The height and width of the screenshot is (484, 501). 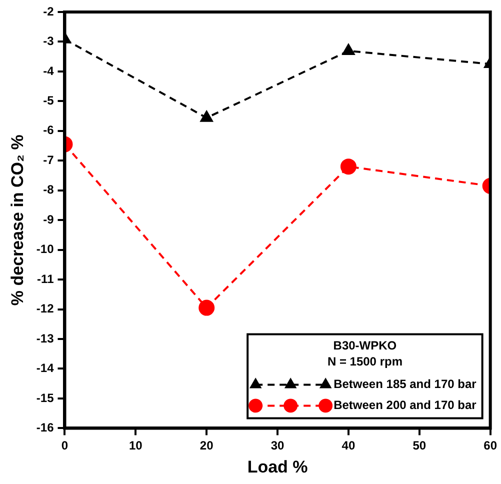 I want to click on y-tick-label: -4, so click(x=48, y=71).